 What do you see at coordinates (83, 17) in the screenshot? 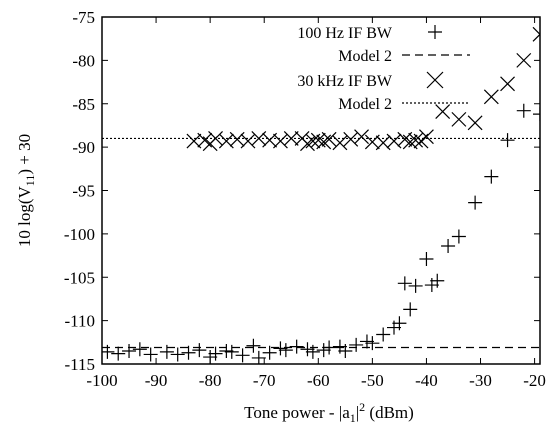
I see `y-tick-label: -75` at bounding box center [83, 17].